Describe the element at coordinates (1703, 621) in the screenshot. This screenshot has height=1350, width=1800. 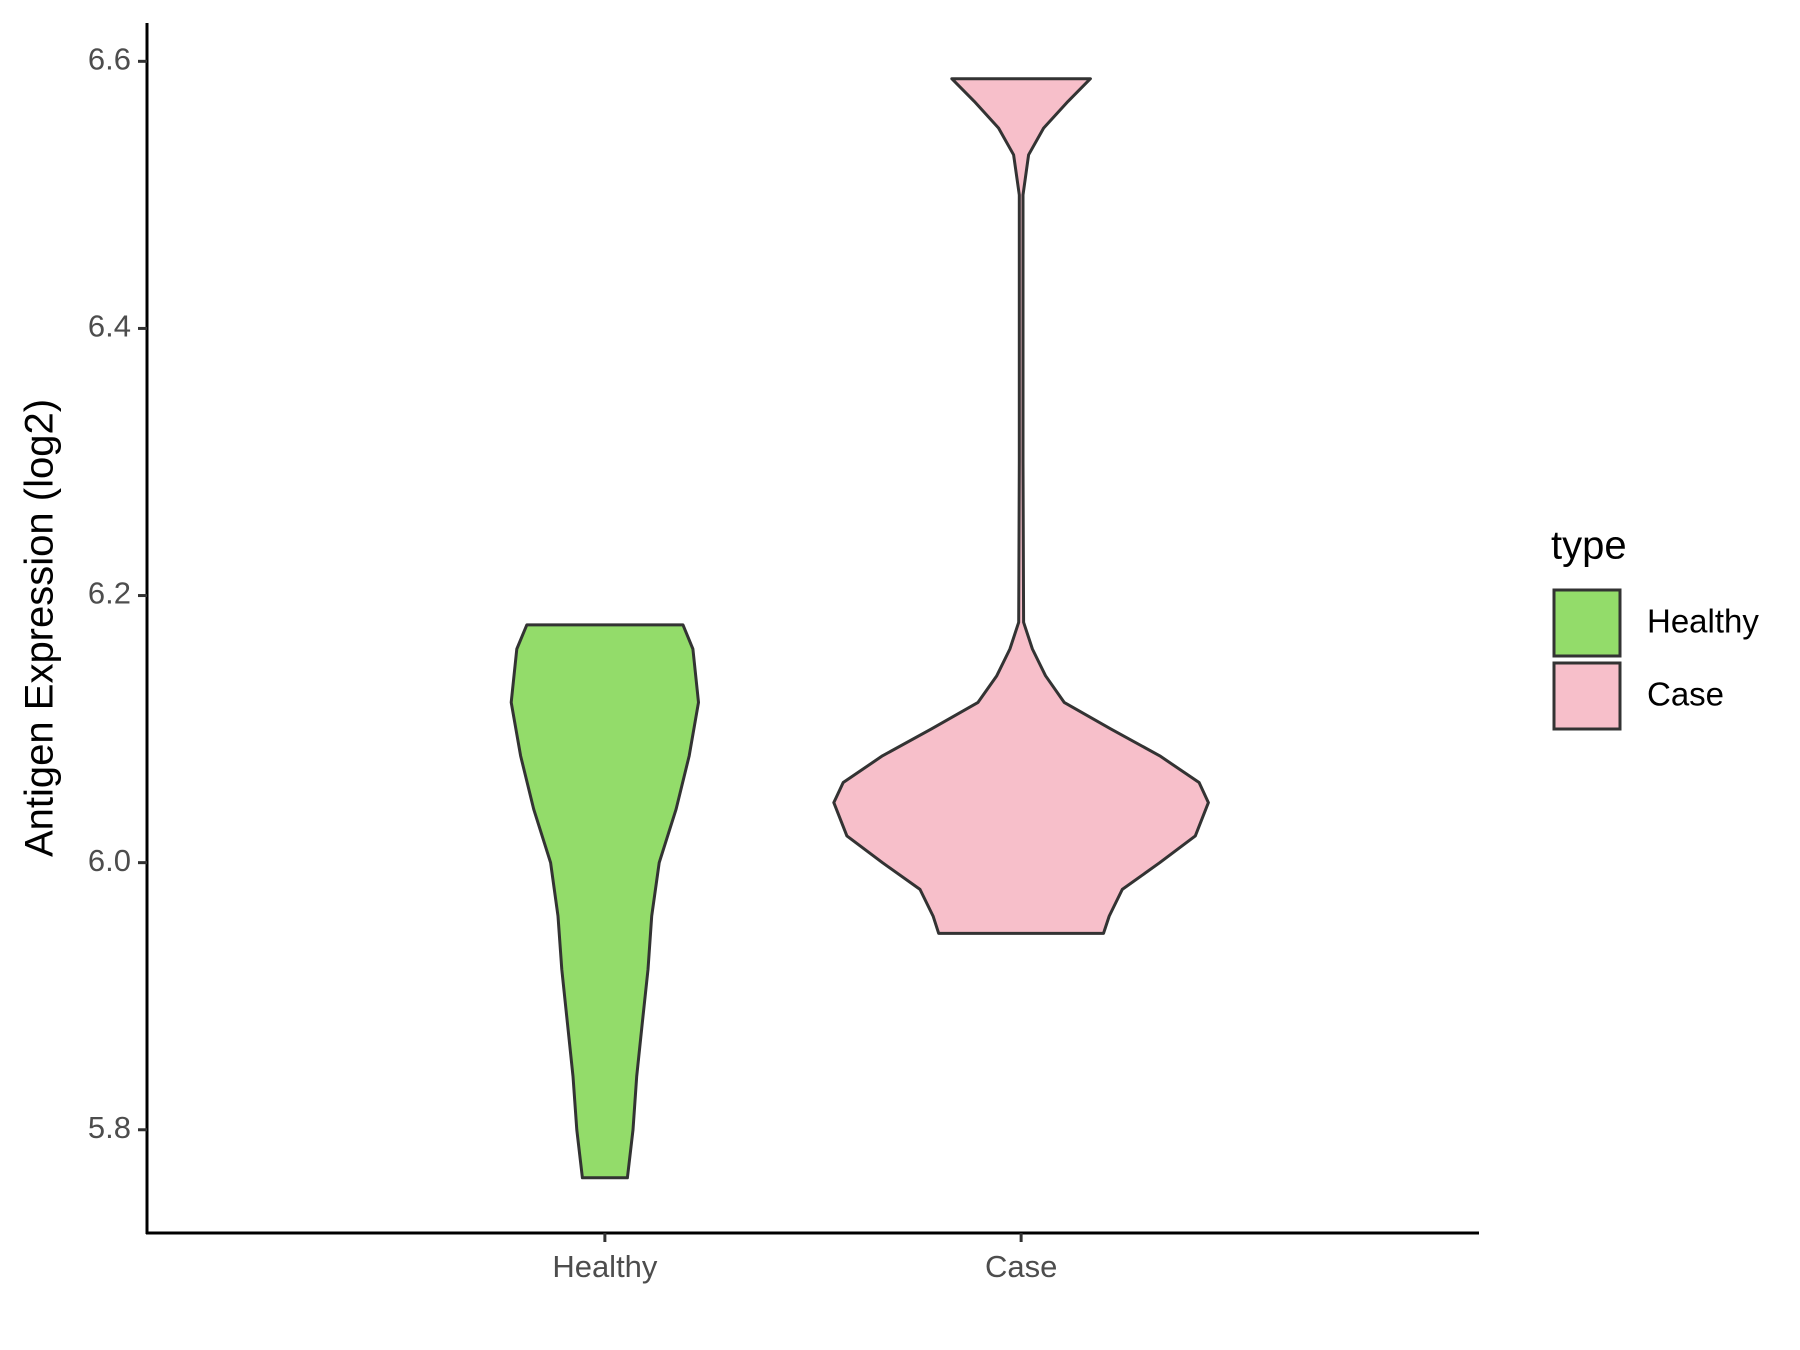
I see `legend-label: Healthy` at that location.